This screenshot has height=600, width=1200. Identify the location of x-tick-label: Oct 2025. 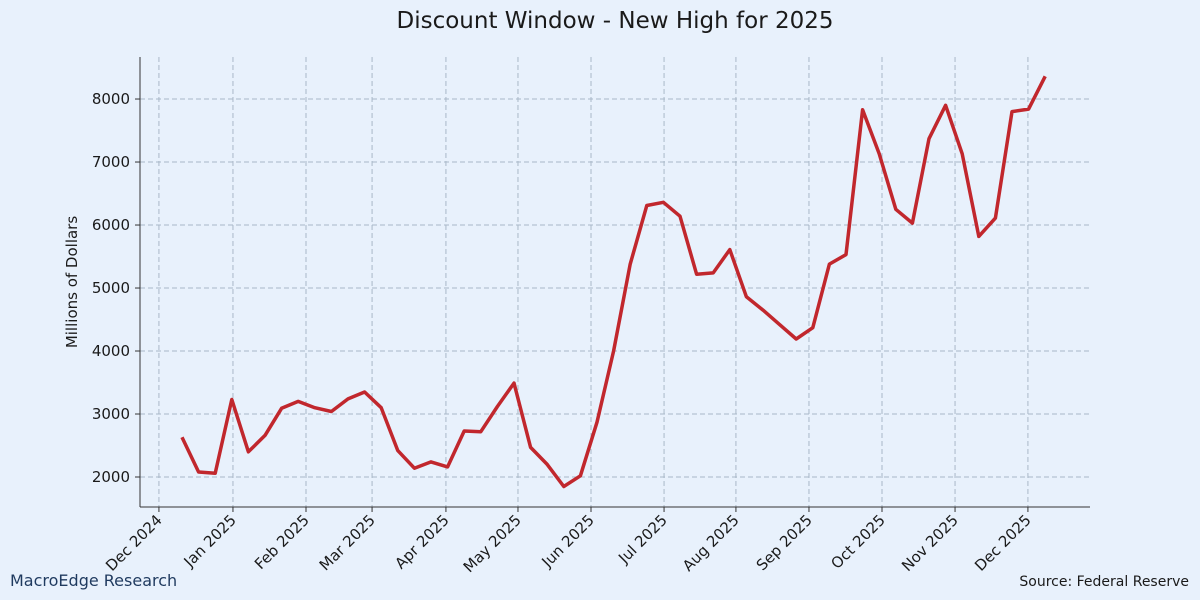
(857, 541).